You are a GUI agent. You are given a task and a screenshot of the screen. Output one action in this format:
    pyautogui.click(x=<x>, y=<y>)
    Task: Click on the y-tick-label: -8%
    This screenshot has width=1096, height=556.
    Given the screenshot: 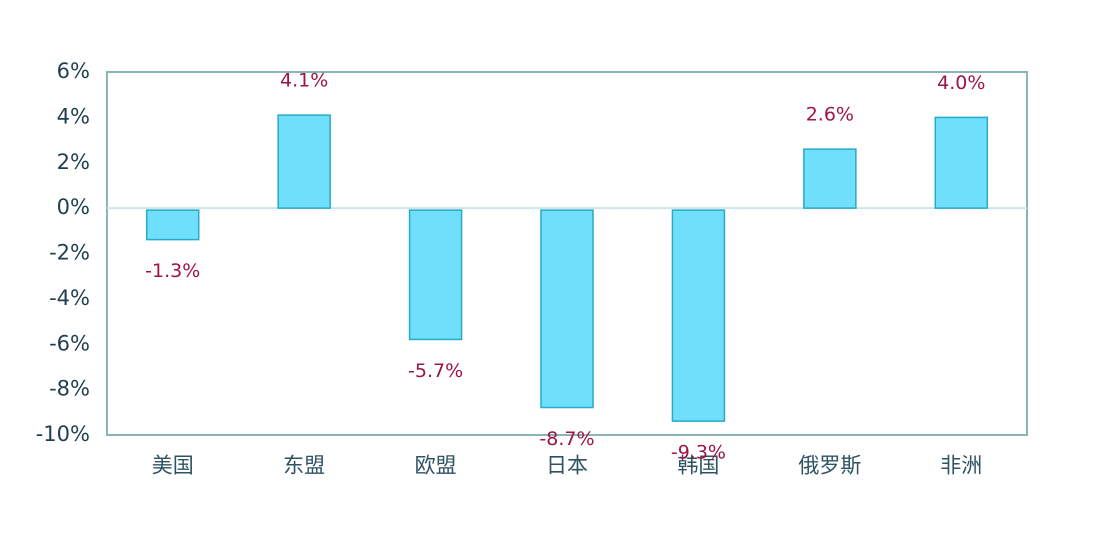 What is the action you would take?
    pyautogui.click(x=69, y=389)
    